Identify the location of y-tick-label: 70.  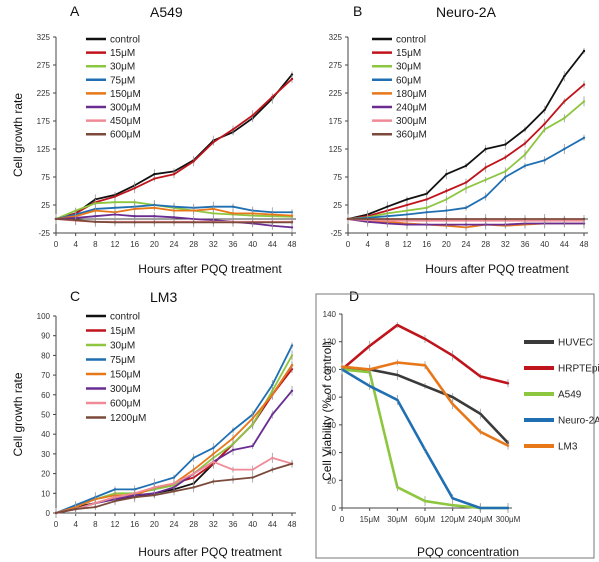
(45, 375).